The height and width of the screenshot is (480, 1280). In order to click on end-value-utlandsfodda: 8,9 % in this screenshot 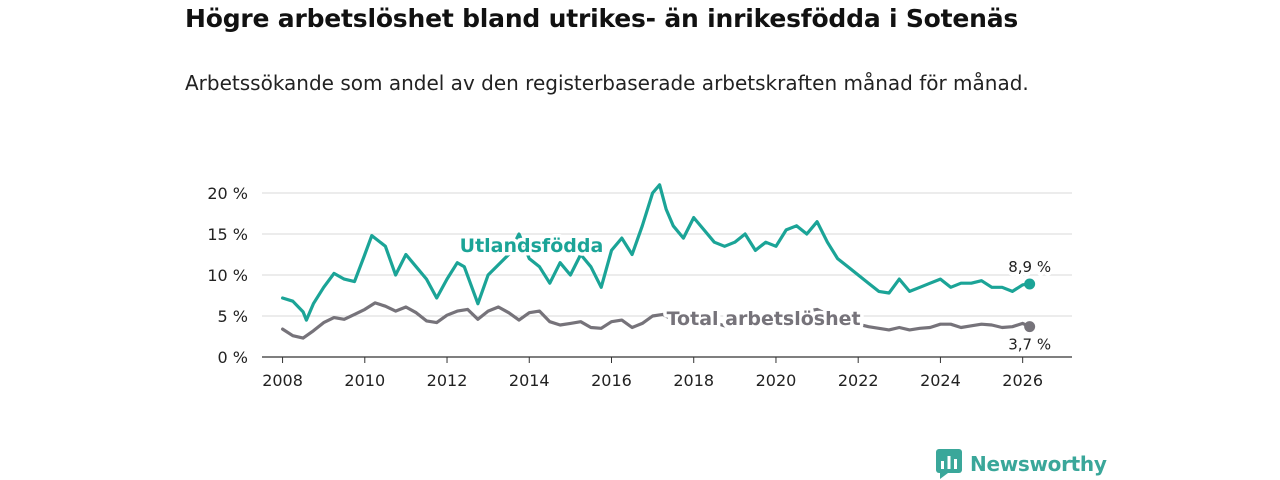, I will do `click(1029, 267)`.